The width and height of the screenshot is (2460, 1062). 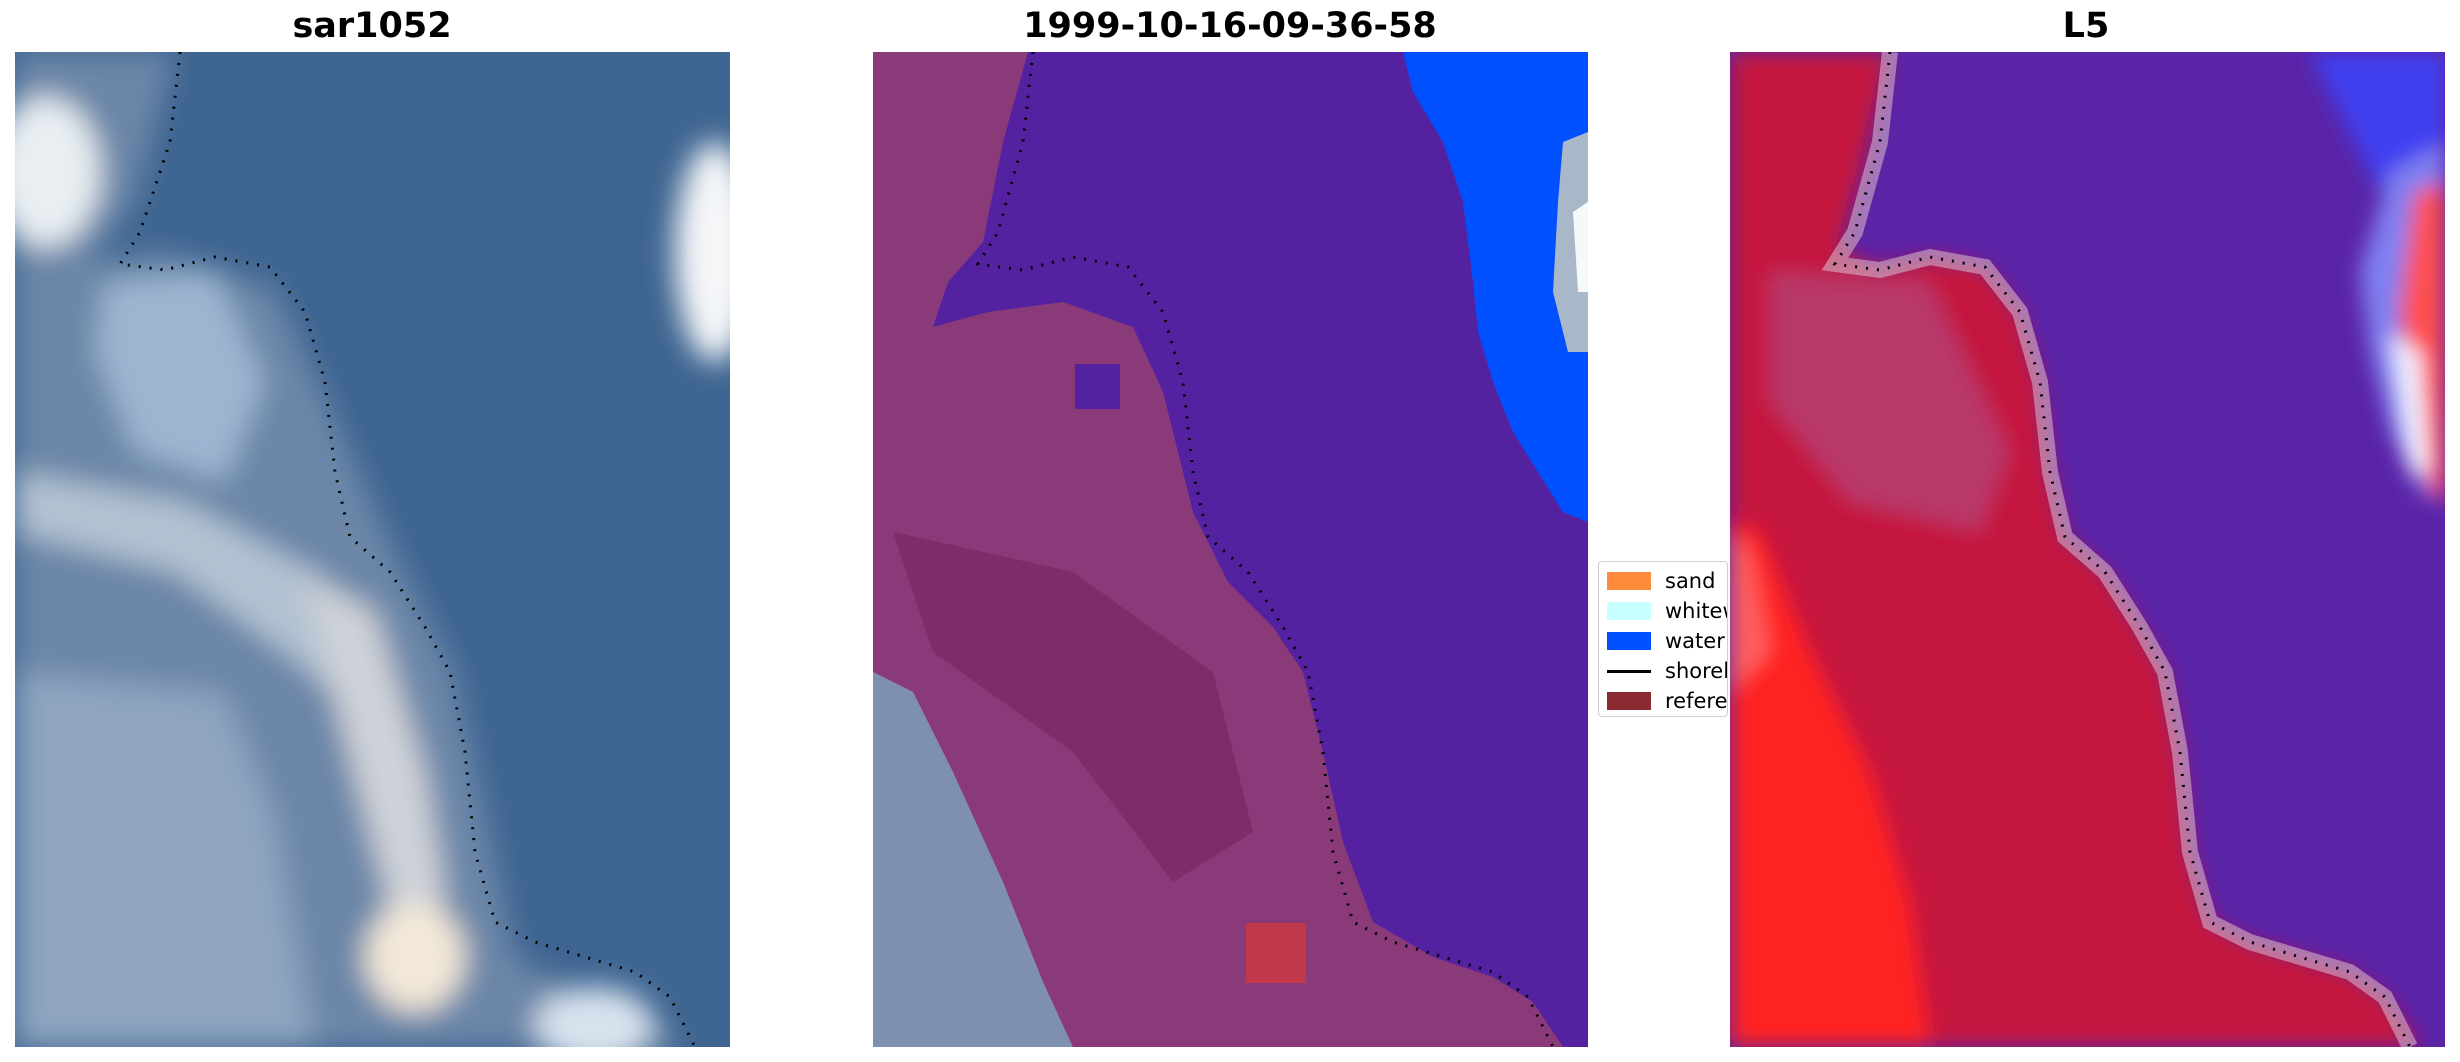 I want to click on panel-title-classification: 1999-10-16-09-36-58, so click(x=1230, y=26).